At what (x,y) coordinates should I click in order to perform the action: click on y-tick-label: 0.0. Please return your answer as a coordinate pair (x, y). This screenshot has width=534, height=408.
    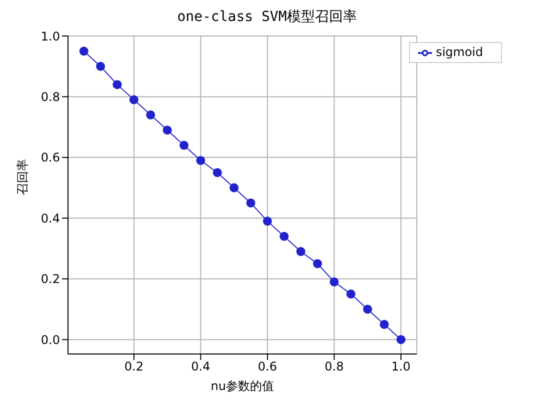
    Looking at the image, I should click on (50, 339).